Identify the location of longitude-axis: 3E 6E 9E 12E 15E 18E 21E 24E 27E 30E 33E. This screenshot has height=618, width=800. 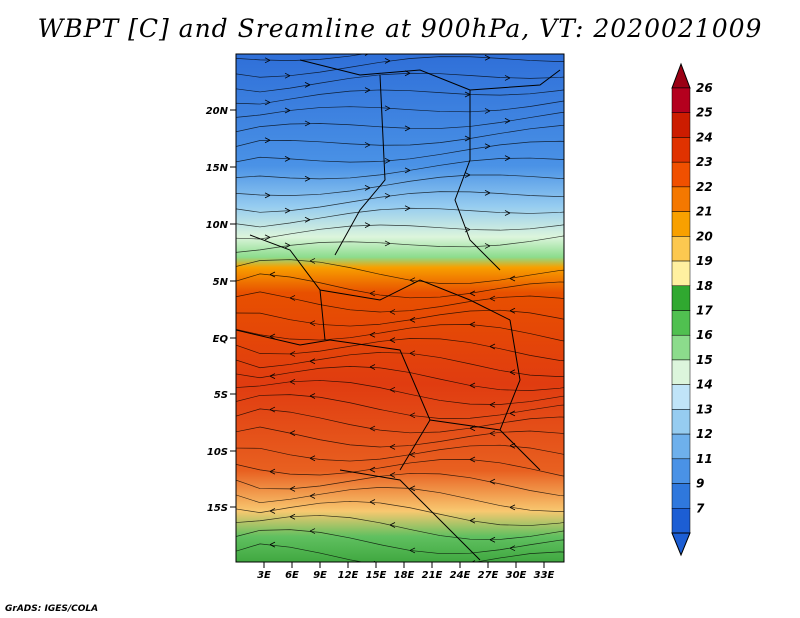
(406, 571).